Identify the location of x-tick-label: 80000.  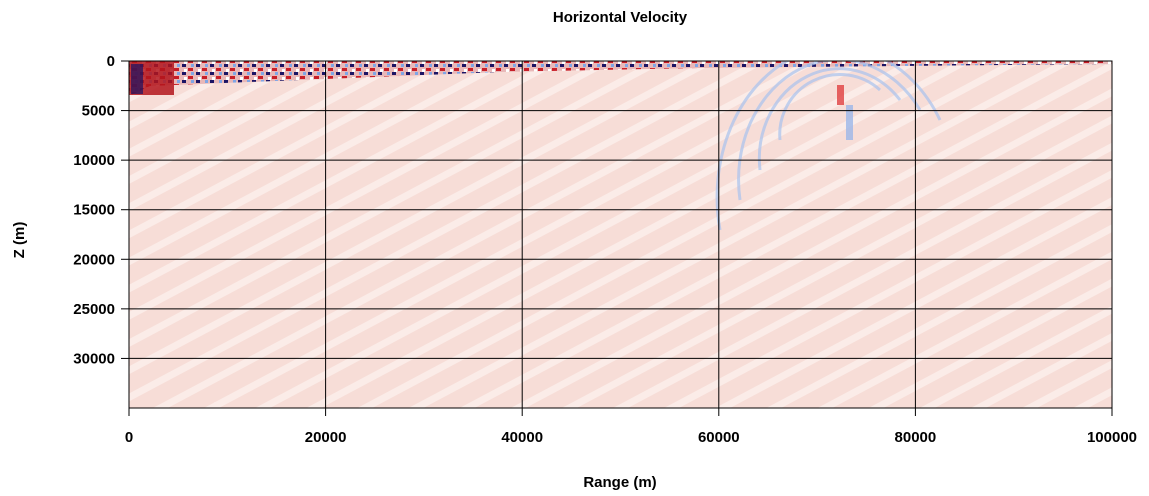
(916, 437).